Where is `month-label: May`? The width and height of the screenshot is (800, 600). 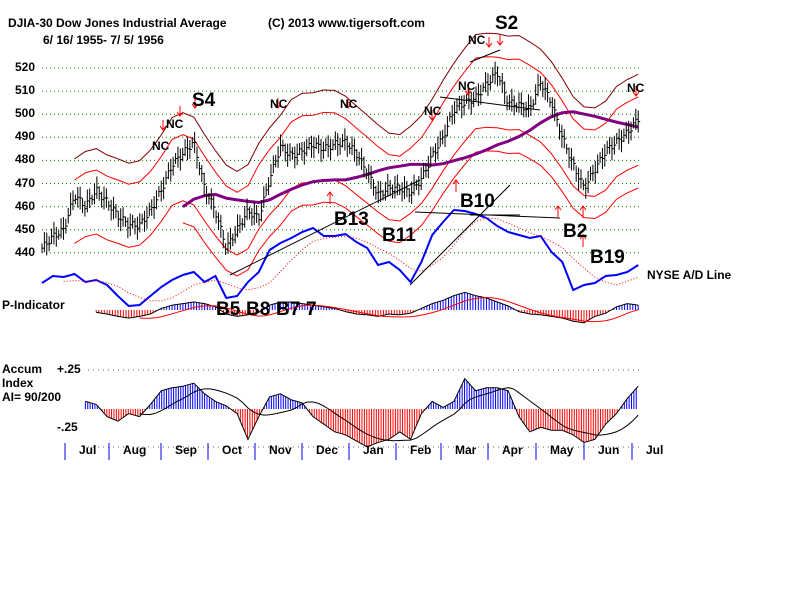
month-label: May is located at coordinates (562, 450).